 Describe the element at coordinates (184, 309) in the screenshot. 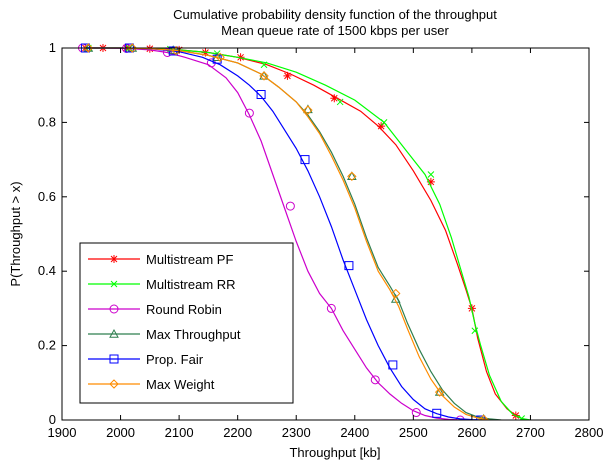

I see `legend-label: Round Robin` at that location.